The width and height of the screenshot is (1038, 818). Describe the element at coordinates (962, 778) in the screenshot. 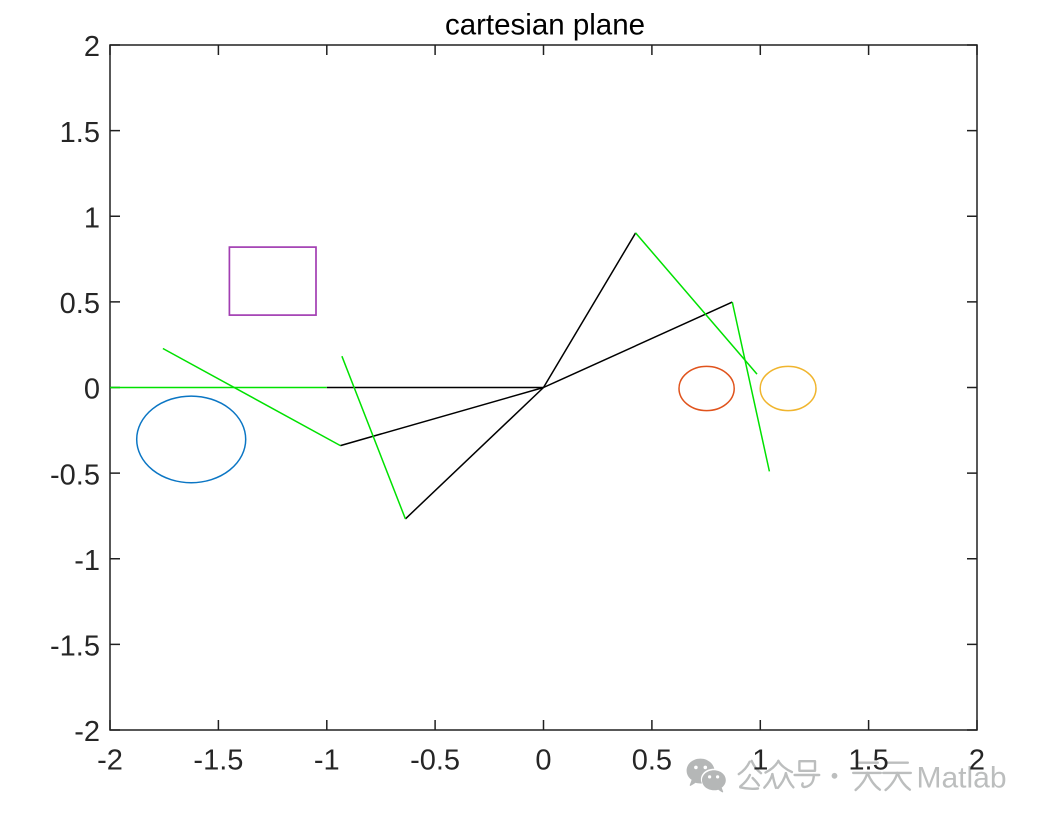

I see `svg-text: Matlab` at that location.